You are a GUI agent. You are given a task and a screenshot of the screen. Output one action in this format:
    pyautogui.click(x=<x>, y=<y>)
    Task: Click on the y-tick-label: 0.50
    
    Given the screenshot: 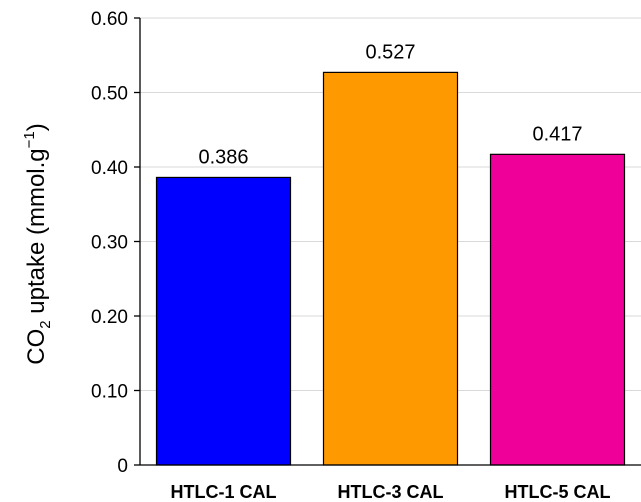 What is the action you would take?
    pyautogui.click(x=109, y=94)
    